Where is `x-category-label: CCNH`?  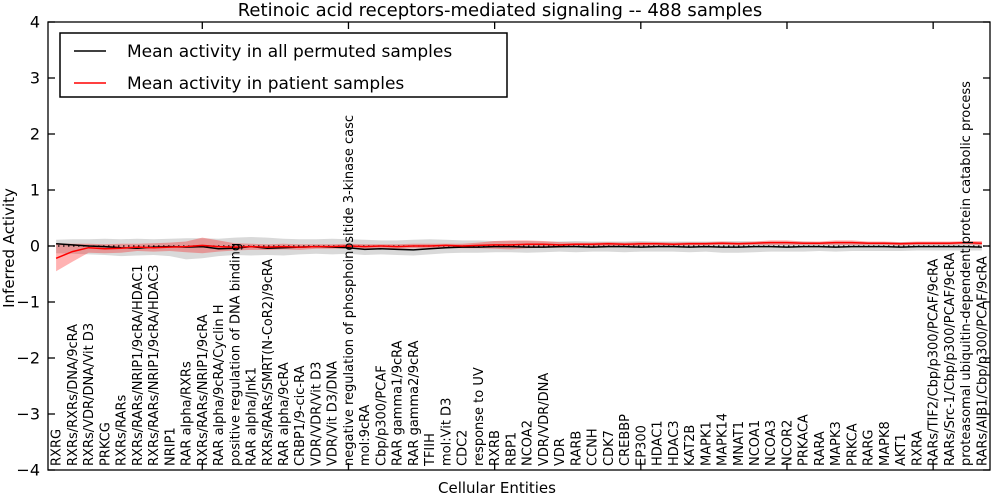 x-category-label: CCNH is located at coordinates (593, 447).